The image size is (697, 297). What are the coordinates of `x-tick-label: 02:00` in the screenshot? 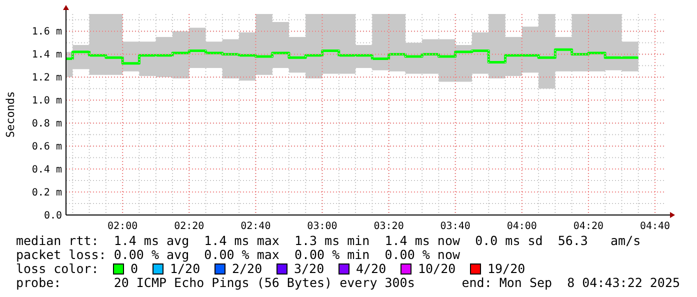 It's located at (123, 226).